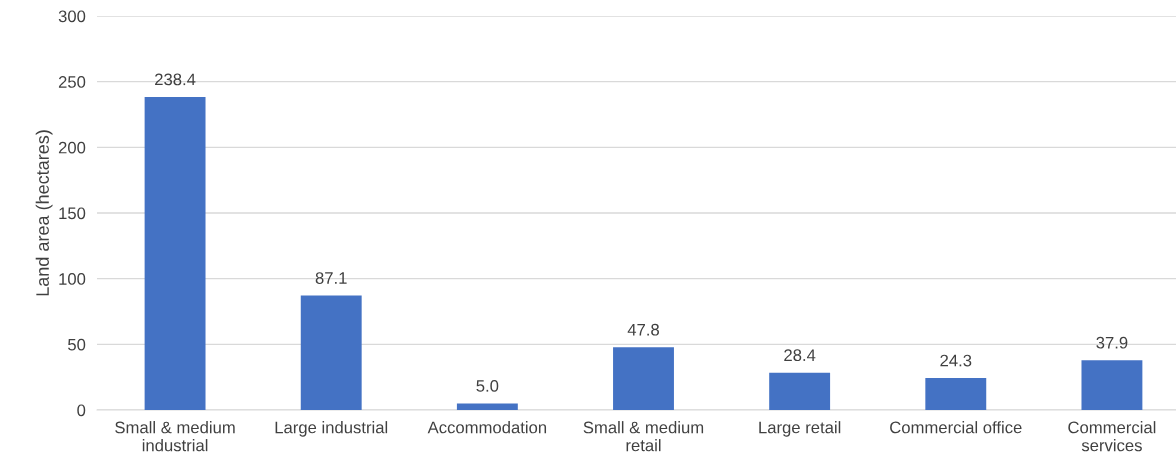  What do you see at coordinates (956, 360) in the screenshot?
I see `data-label: 24.3` at bounding box center [956, 360].